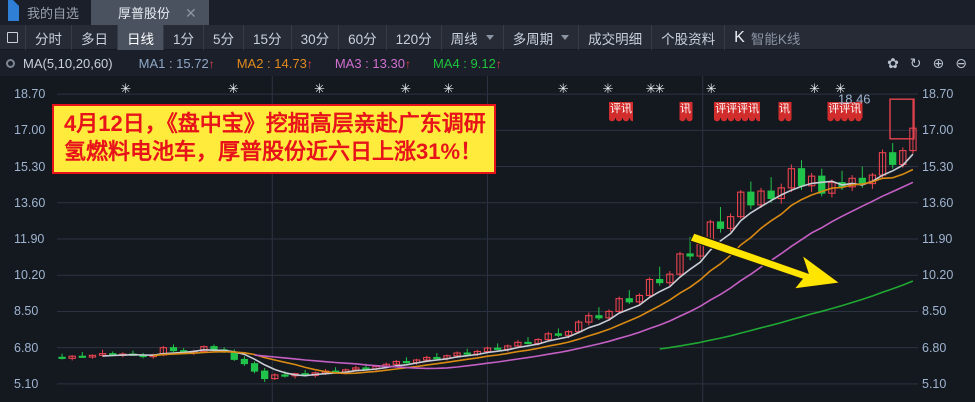  I want to click on tbtn-120min: 120分, so click(414, 37).